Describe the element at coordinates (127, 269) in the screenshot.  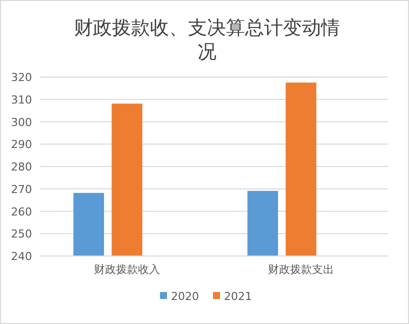
I see `x-tick-label: 财政拨款收入` at that location.